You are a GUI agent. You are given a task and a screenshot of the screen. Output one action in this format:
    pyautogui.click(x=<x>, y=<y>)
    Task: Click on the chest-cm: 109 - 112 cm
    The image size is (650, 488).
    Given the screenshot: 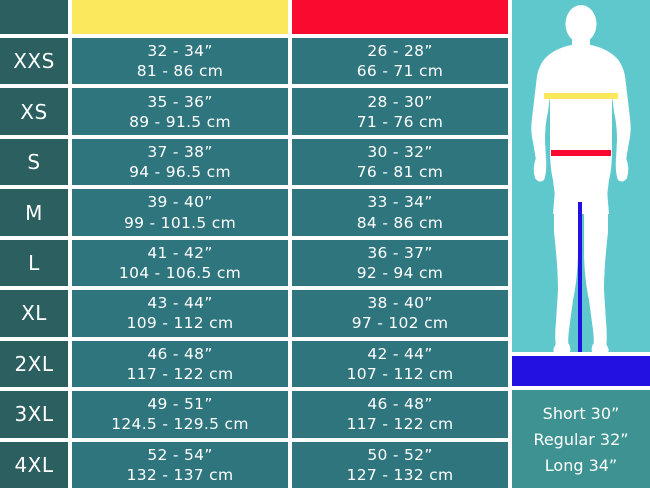 What is the action you would take?
    pyautogui.click(x=180, y=323)
    